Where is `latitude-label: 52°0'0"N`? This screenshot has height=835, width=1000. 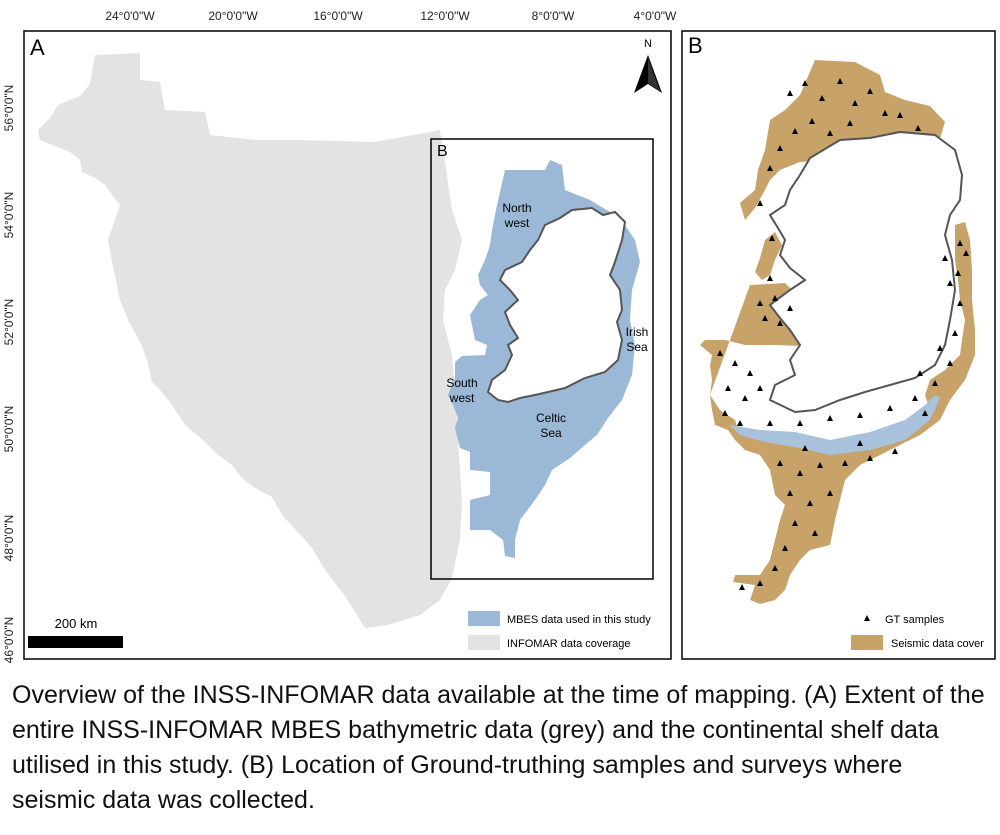
latitude-label: 52°0'0"N is located at coordinates (9, 322).